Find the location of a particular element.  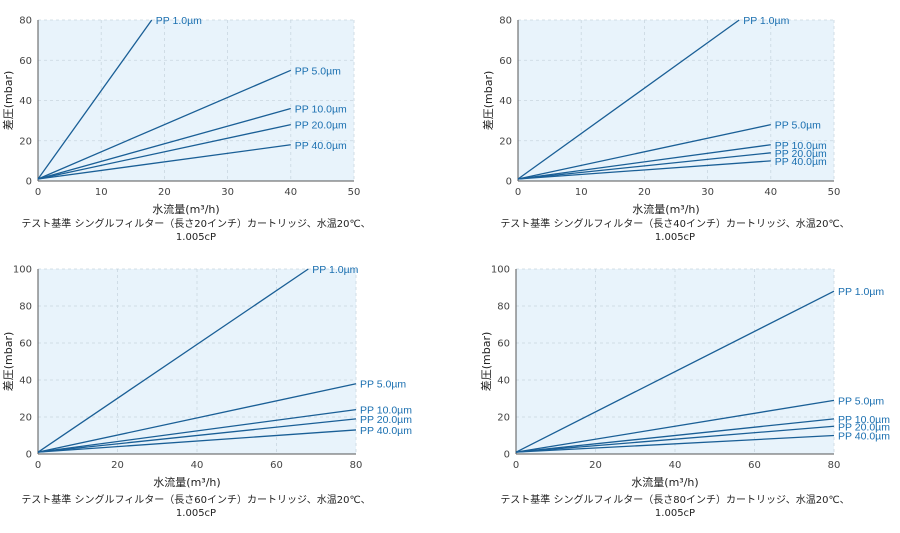

caption-line-1: テスト基準 シングルフィルター（長さ60インチ）カートリッジ、水温20℃、 is located at coordinates (196, 500).